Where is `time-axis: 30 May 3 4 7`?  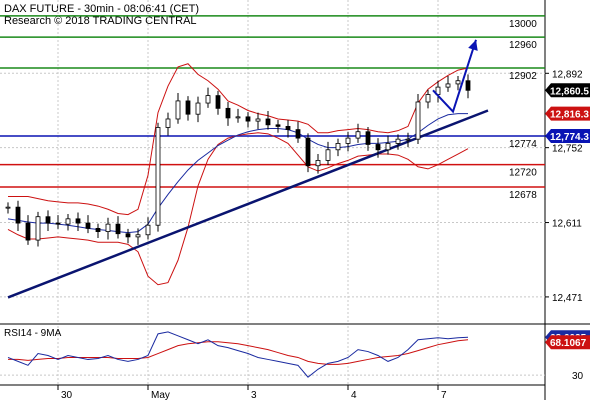 time-axis: 30 May 3 4 7 is located at coordinates (252, 392).